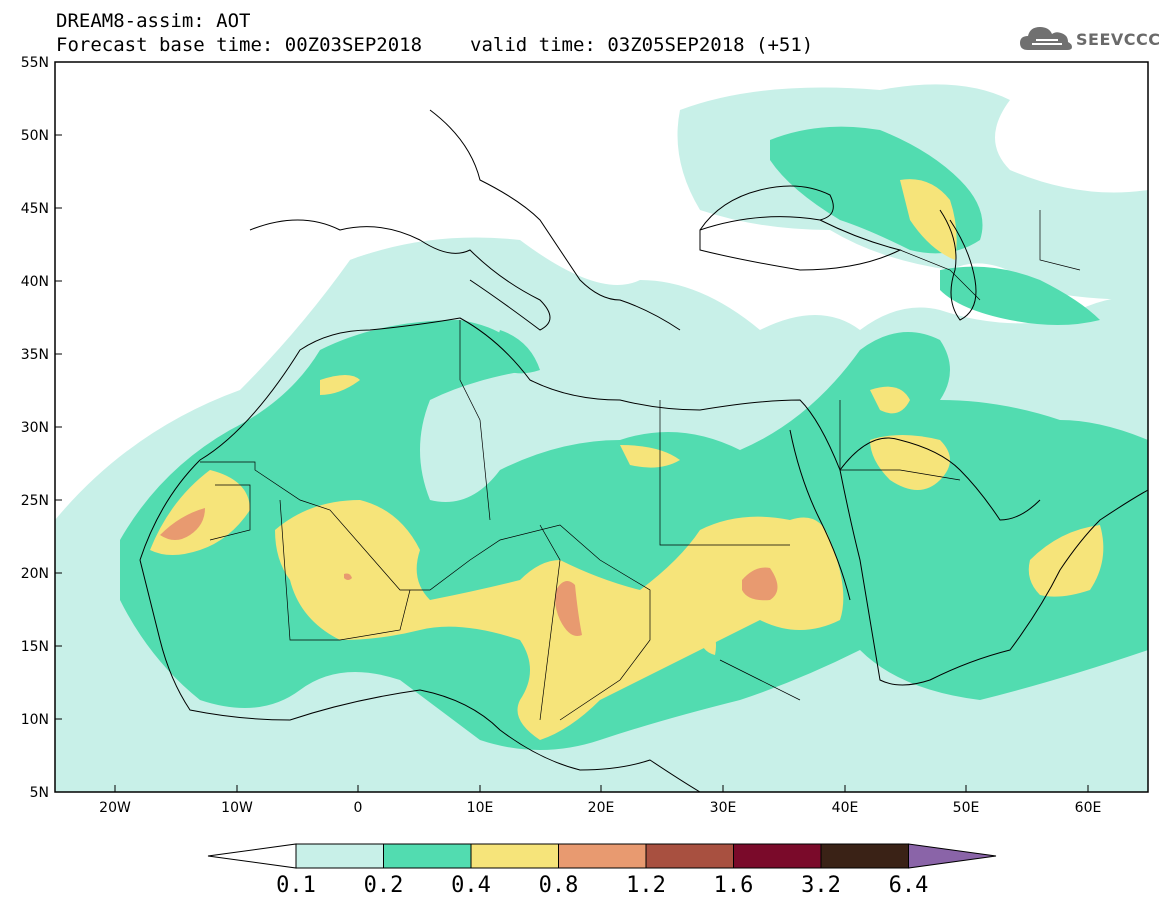 This screenshot has width=1165, height=905. Describe the element at coordinates (239, 45) in the screenshot. I see `base-time: Forecast base time: 00Z03SEP2018` at that location.